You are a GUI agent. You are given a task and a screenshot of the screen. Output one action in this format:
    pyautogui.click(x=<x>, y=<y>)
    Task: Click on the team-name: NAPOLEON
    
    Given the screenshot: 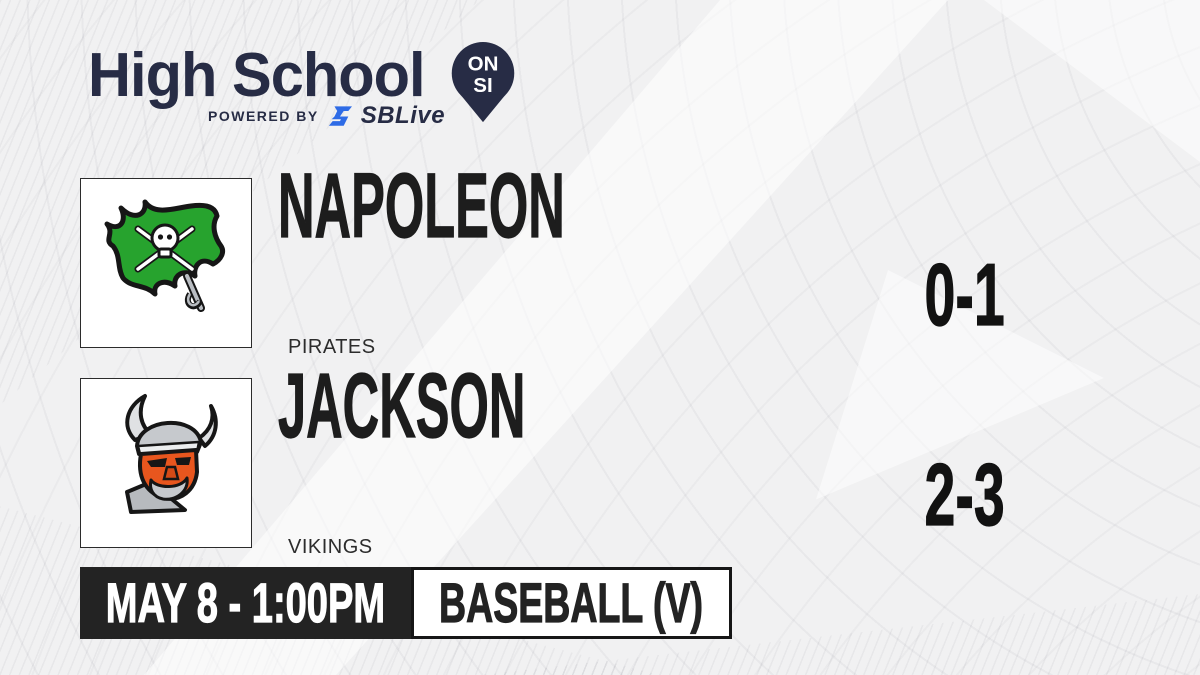 What is the action you would take?
    pyautogui.click(x=421, y=206)
    